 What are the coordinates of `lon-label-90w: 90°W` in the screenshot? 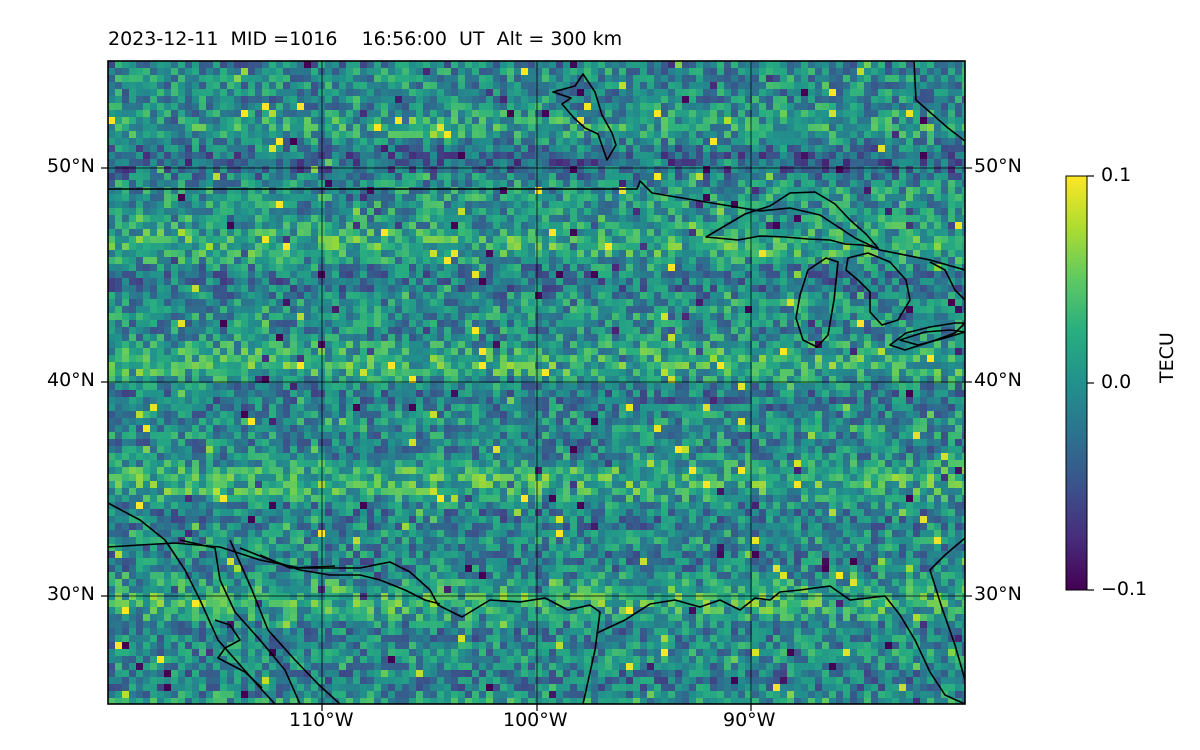 It's located at (749, 720).